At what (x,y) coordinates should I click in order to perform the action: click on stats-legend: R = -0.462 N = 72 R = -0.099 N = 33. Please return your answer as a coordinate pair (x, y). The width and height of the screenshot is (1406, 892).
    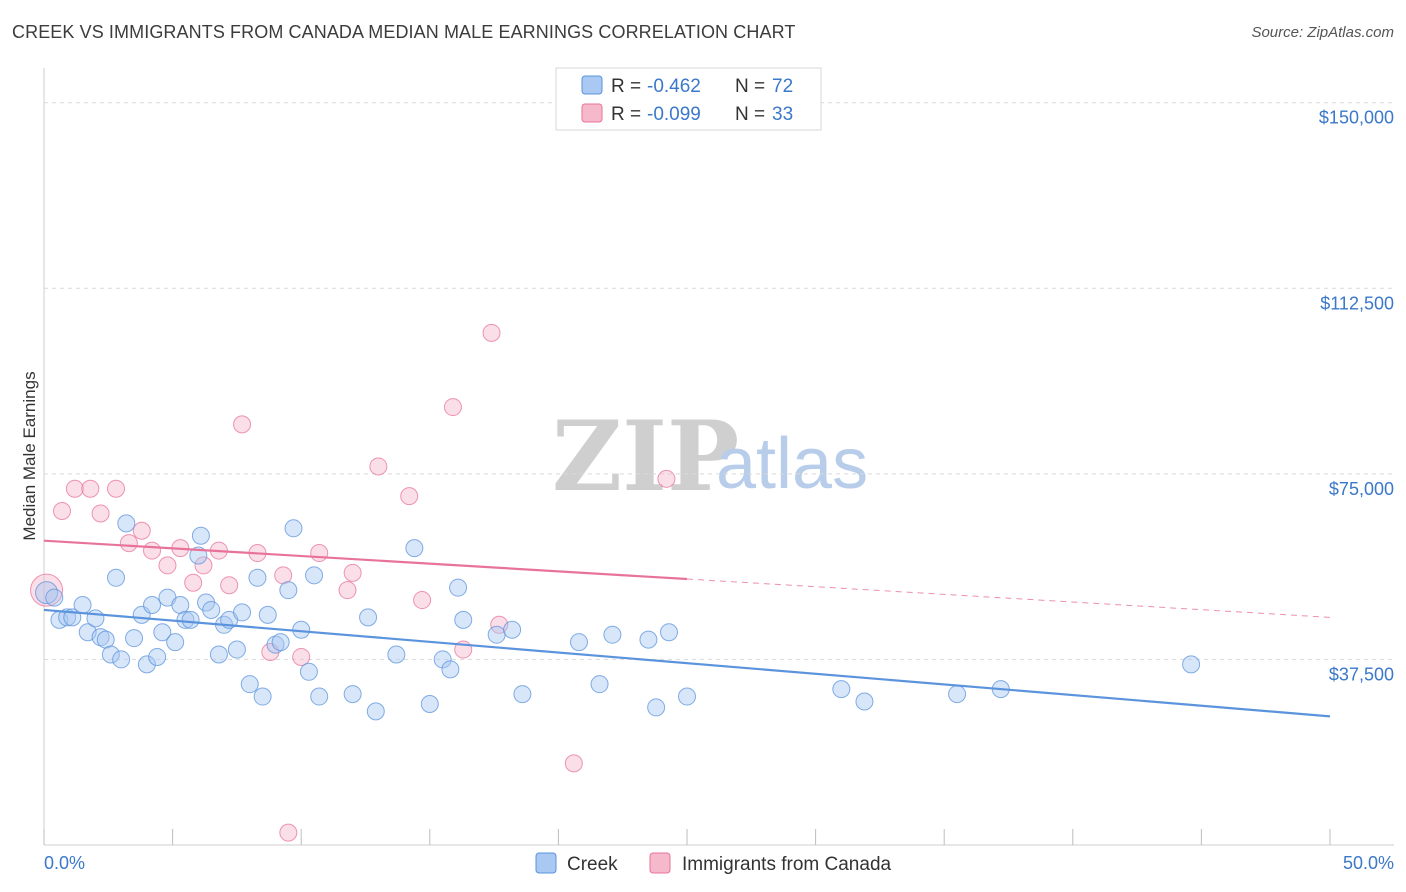
    Looking at the image, I should click on (688, 99).